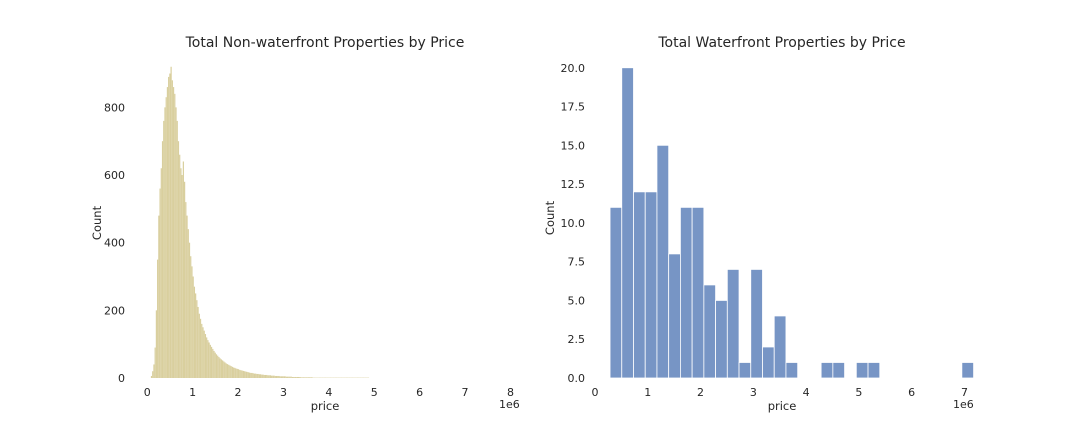 The height and width of the screenshot is (432, 1080). Describe the element at coordinates (781, 43) in the screenshot. I see `chart-right-title: Total Waterfront Properties by Price` at that location.